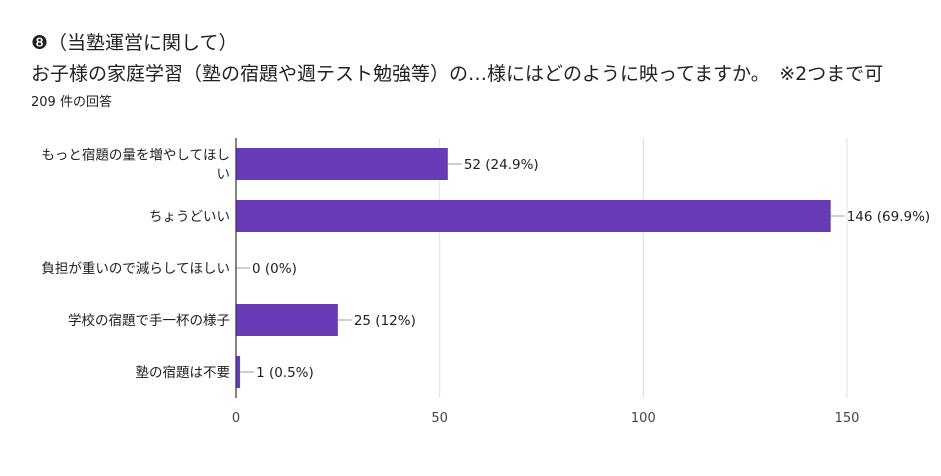  I want to click on value-label: 1 (0.5%), so click(285, 373).